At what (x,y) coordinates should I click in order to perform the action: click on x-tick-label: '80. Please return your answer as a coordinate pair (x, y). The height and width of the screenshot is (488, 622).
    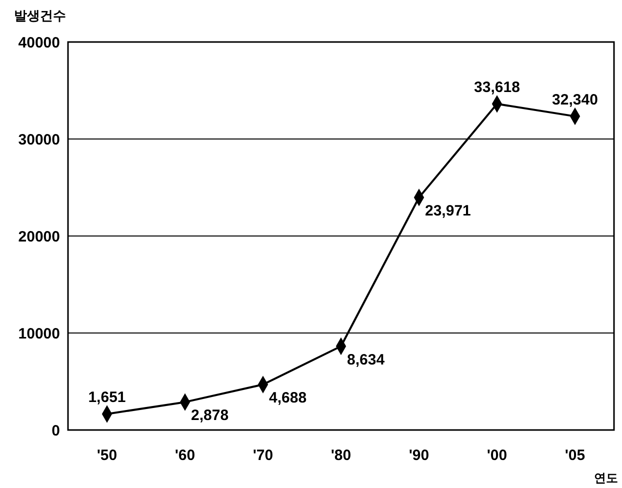
    Looking at the image, I should click on (341, 455).